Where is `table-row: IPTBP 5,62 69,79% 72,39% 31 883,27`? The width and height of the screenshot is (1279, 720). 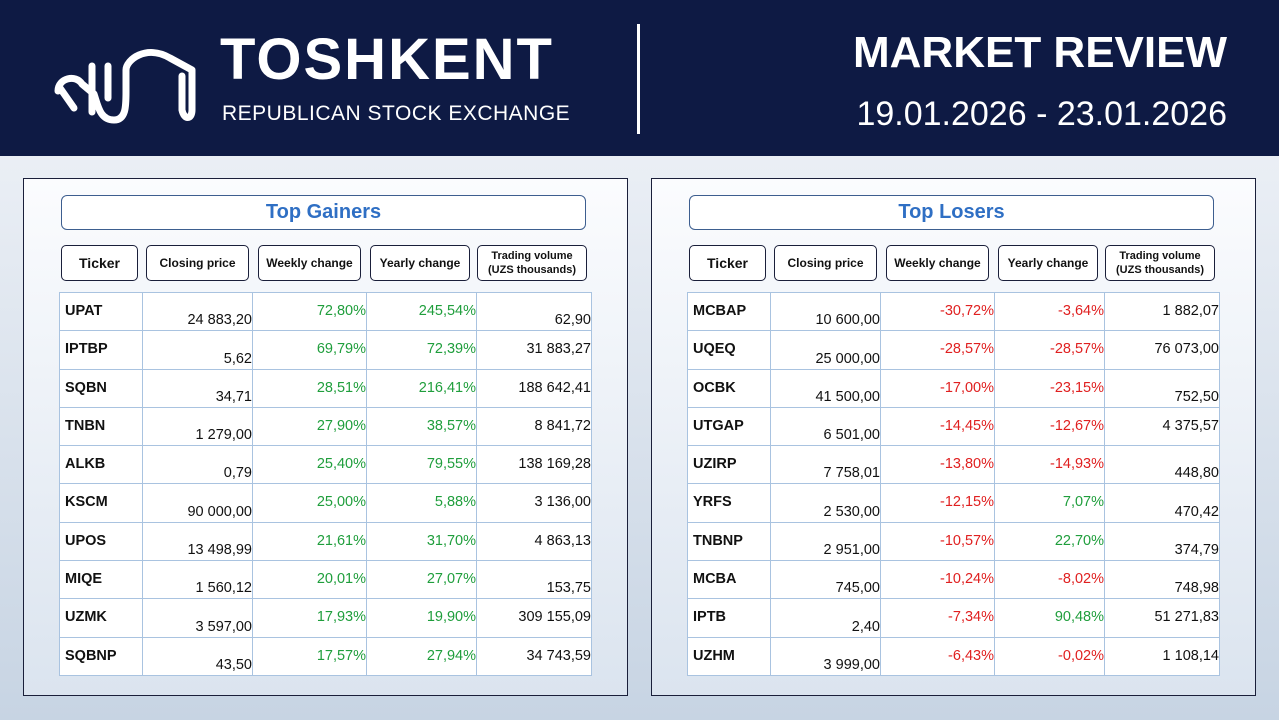
table-row: IPTBP 5,62 69,79% 72,39% 31 883,27 is located at coordinates (326, 350).